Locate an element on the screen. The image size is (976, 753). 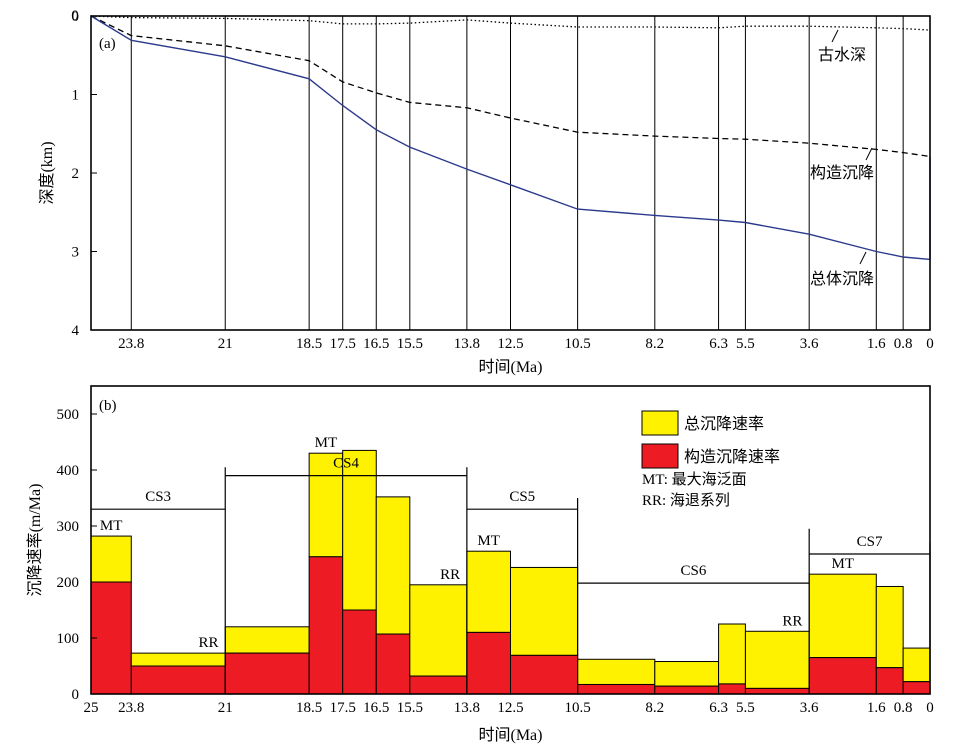
panel-a-x-tick-label-12: 3.6 is located at coordinates (809, 344).